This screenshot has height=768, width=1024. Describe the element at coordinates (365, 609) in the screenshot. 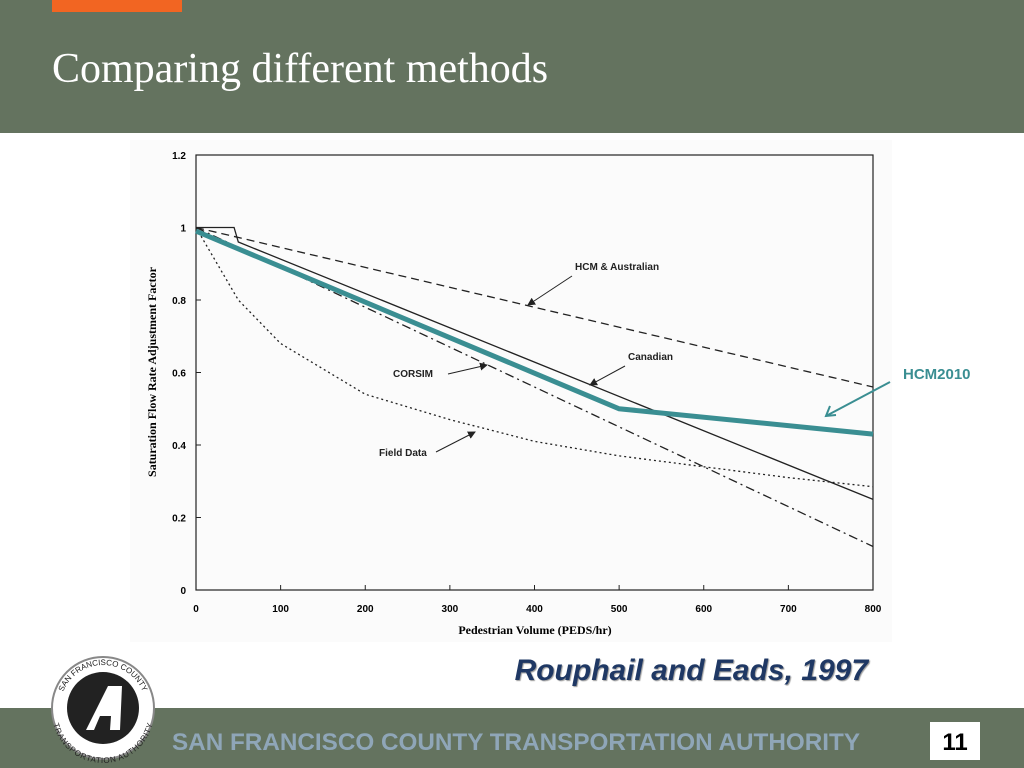

I see `x-tick-label: 200` at that location.